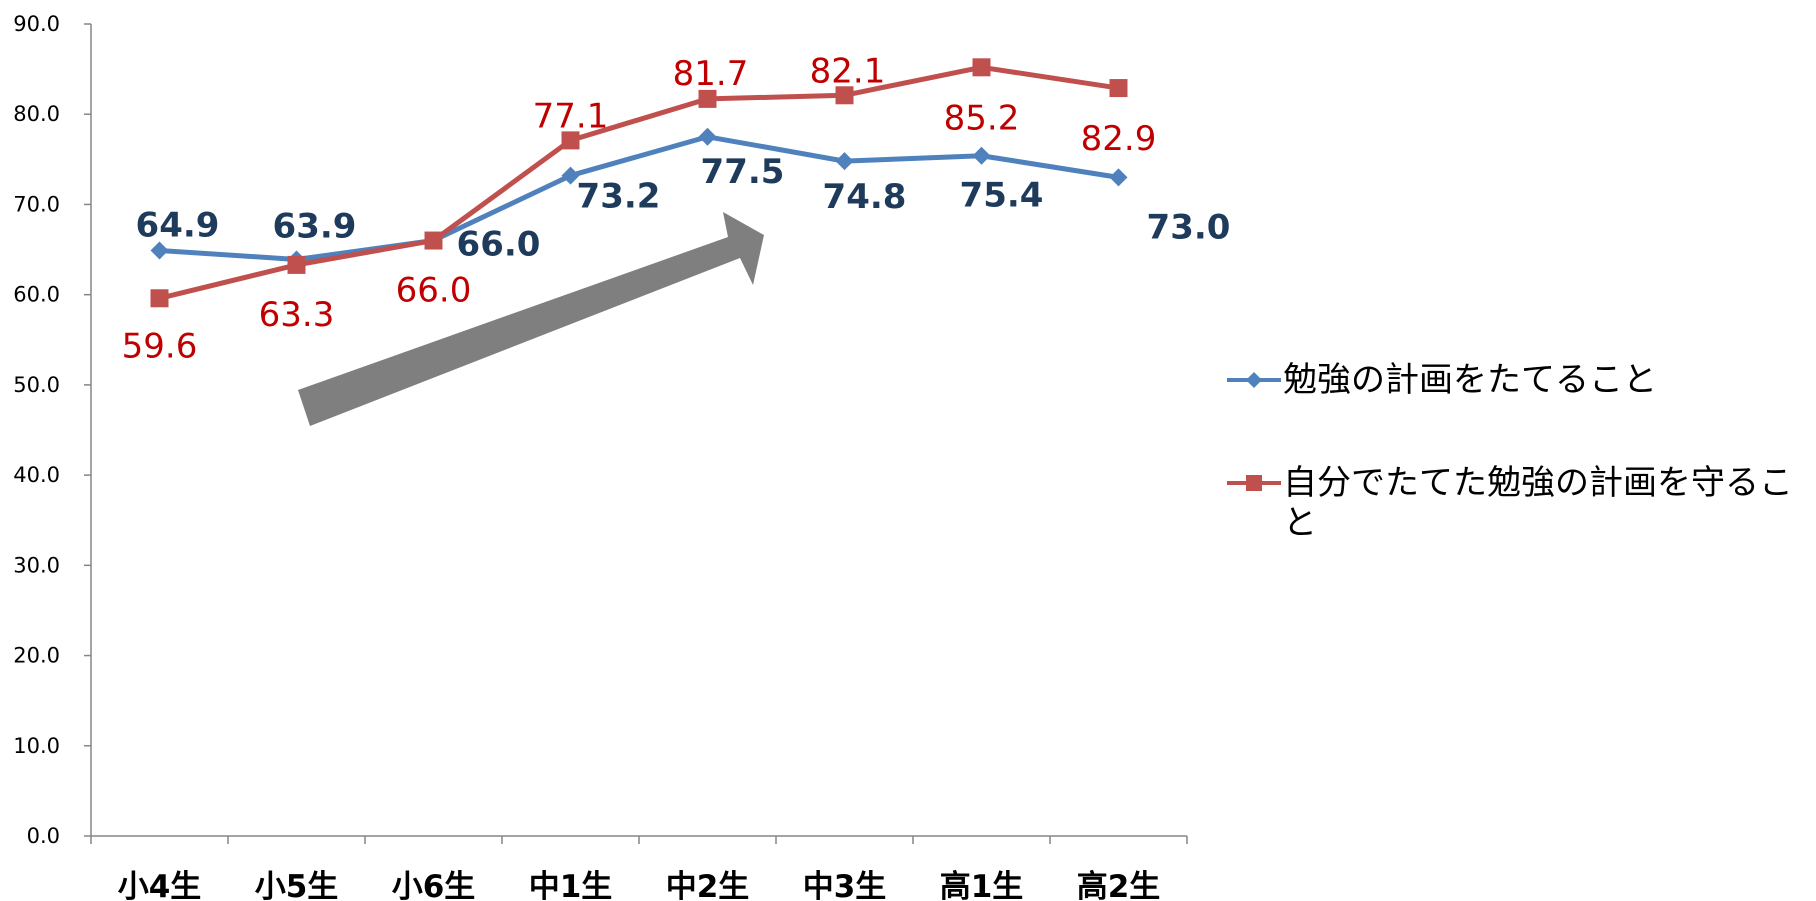 This screenshot has height=901, width=1816. I want to click on series-layer, so click(639, 183).